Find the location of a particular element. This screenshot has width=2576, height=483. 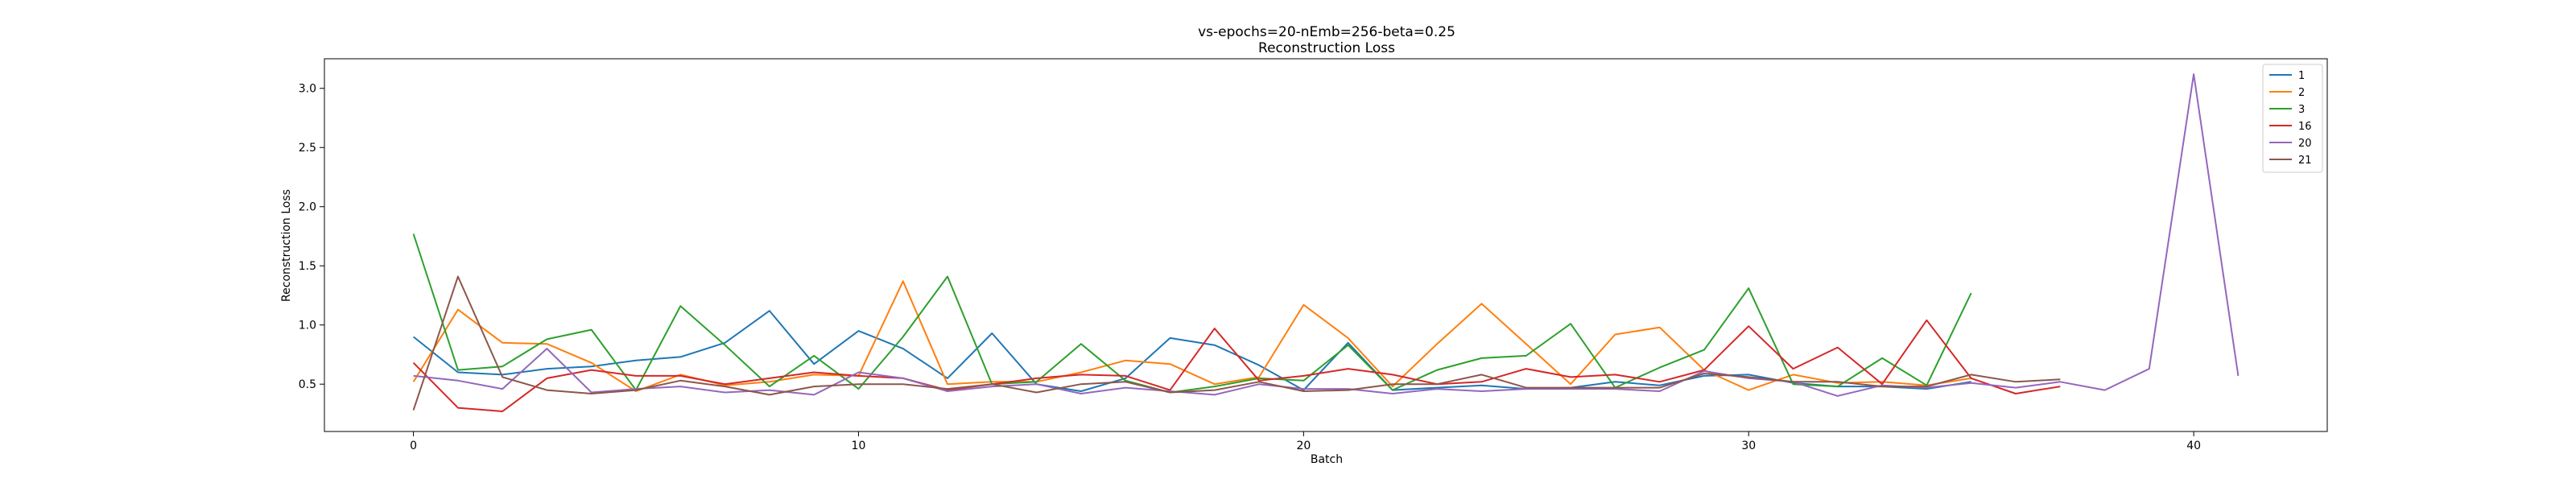

y-tick-label: 2.0 is located at coordinates (307, 207).